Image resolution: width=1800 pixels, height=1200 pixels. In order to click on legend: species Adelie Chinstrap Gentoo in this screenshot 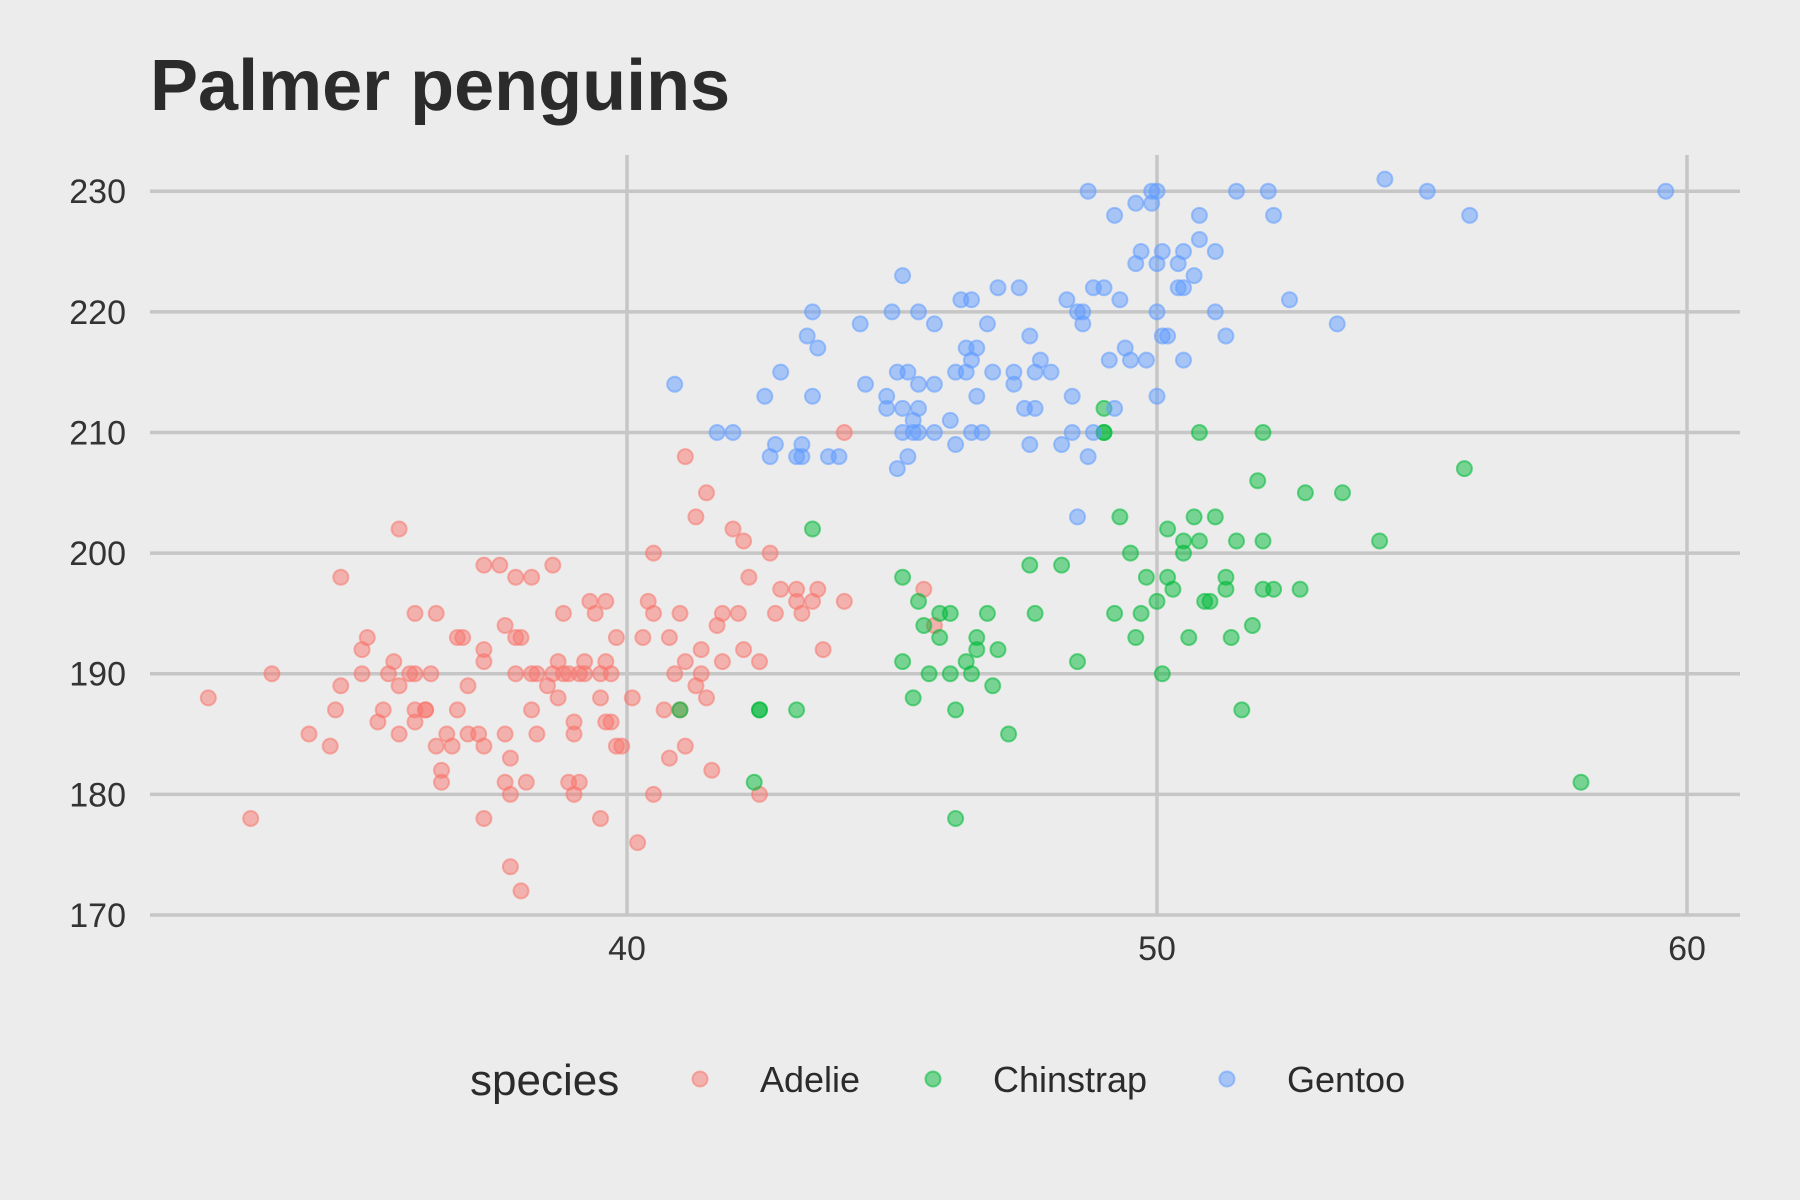, I will do `click(937, 1080)`.